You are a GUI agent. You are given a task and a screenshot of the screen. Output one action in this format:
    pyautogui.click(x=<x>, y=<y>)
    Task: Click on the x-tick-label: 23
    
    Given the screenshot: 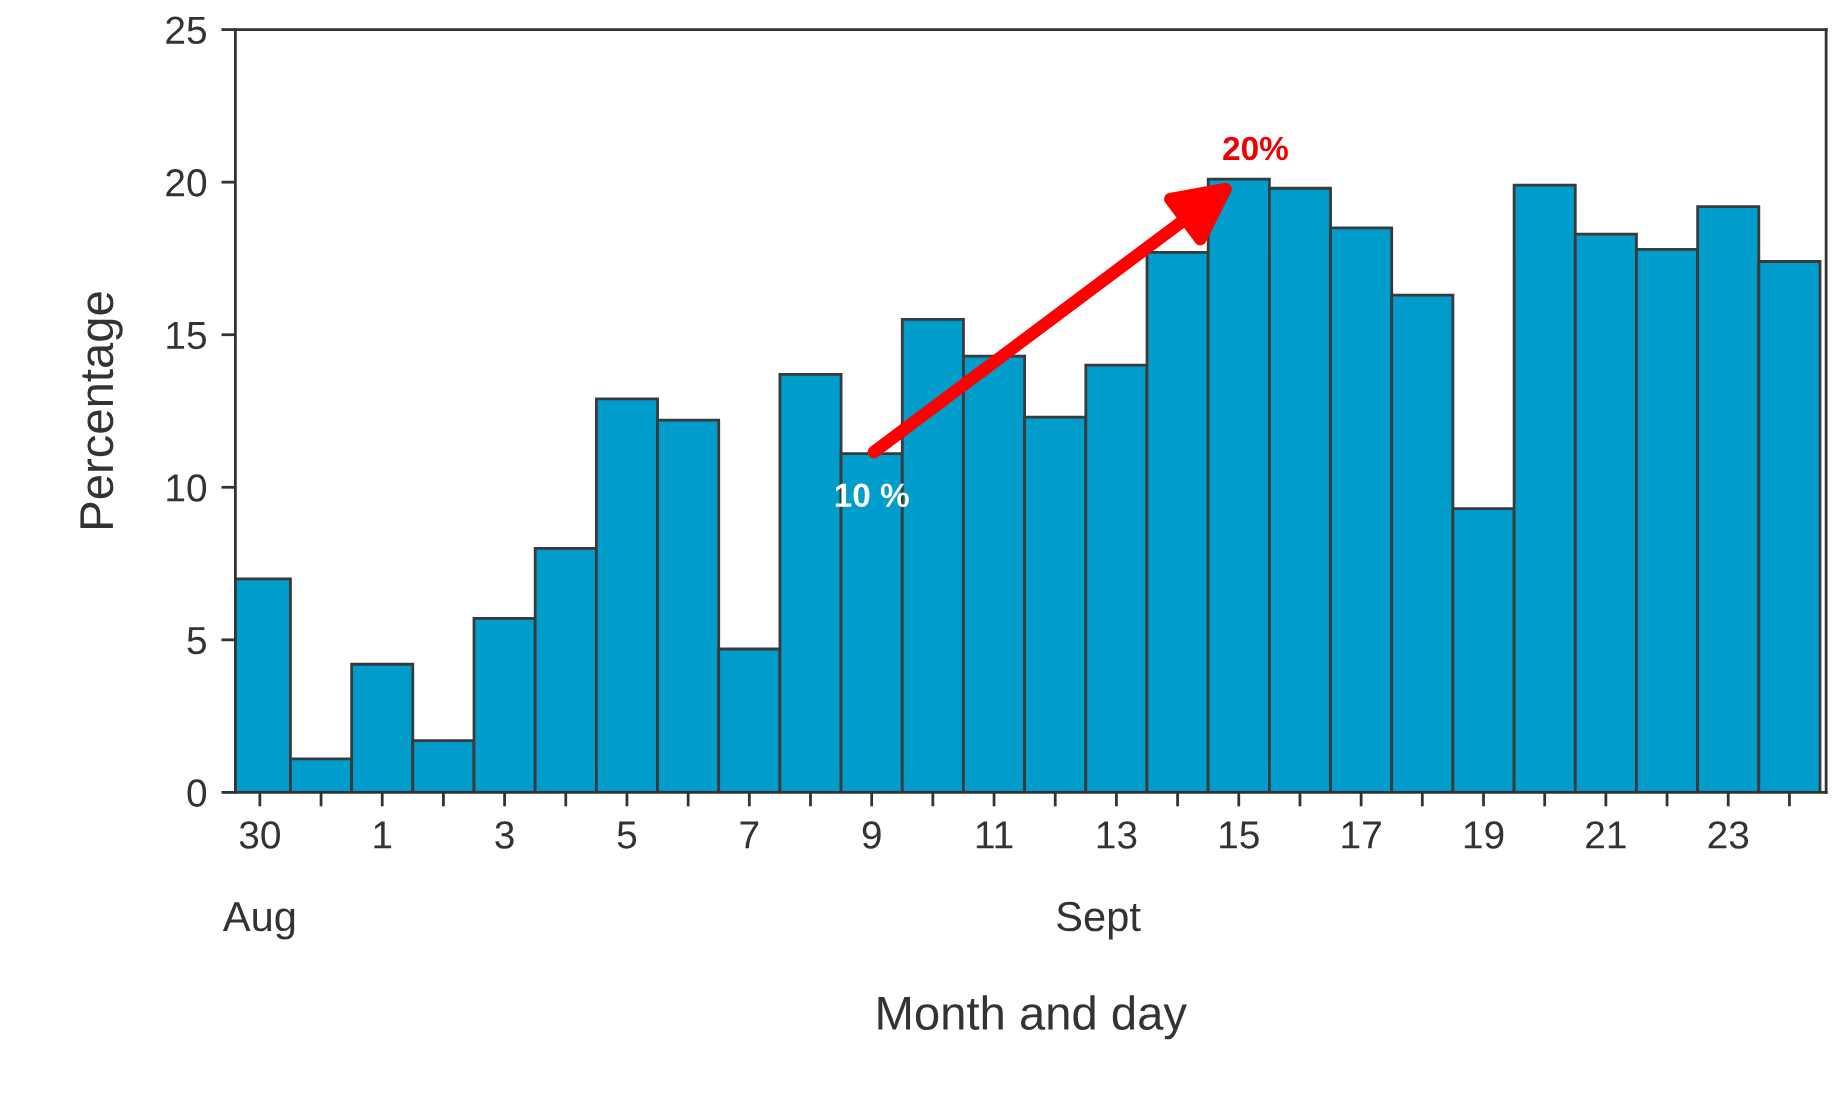 What is the action you would take?
    pyautogui.click(x=1728, y=835)
    